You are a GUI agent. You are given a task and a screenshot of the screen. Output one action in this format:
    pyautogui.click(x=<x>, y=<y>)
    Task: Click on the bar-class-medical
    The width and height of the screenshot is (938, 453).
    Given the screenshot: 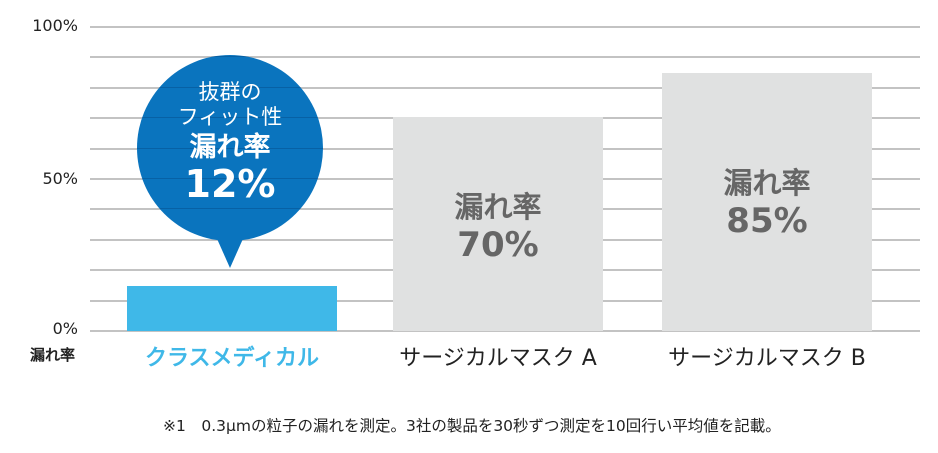 What is the action you would take?
    pyautogui.click(x=232, y=308)
    